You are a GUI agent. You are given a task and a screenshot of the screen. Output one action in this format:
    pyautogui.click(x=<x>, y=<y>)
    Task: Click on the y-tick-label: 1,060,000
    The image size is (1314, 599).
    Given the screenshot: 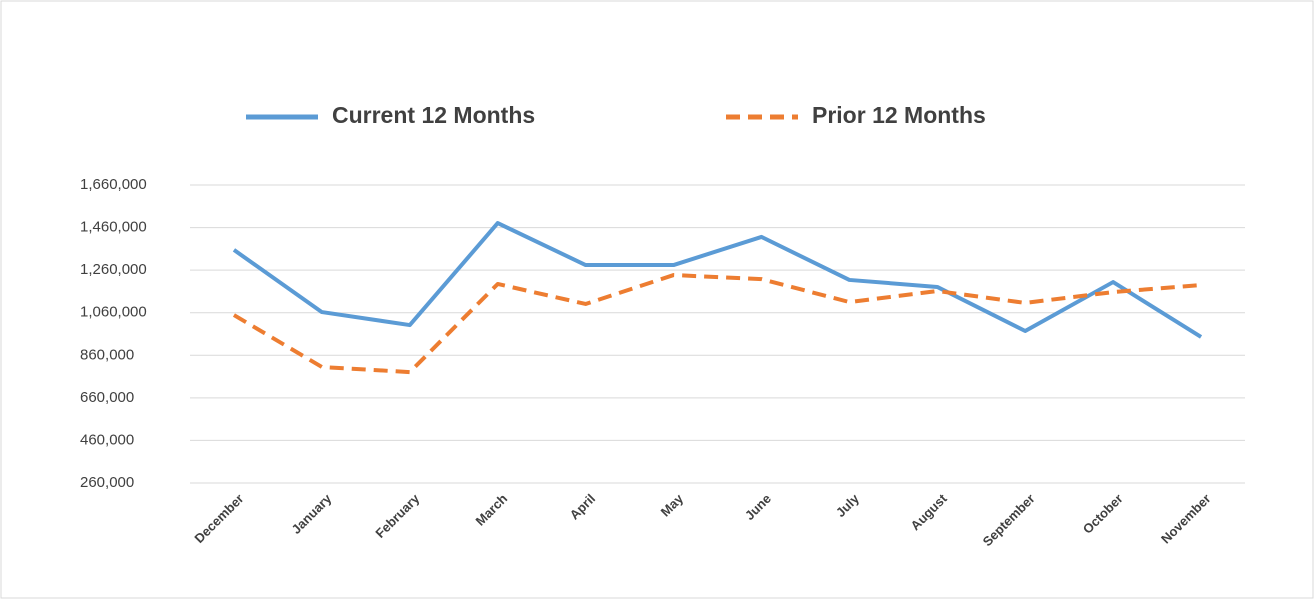 What is the action you would take?
    pyautogui.click(x=113, y=312)
    